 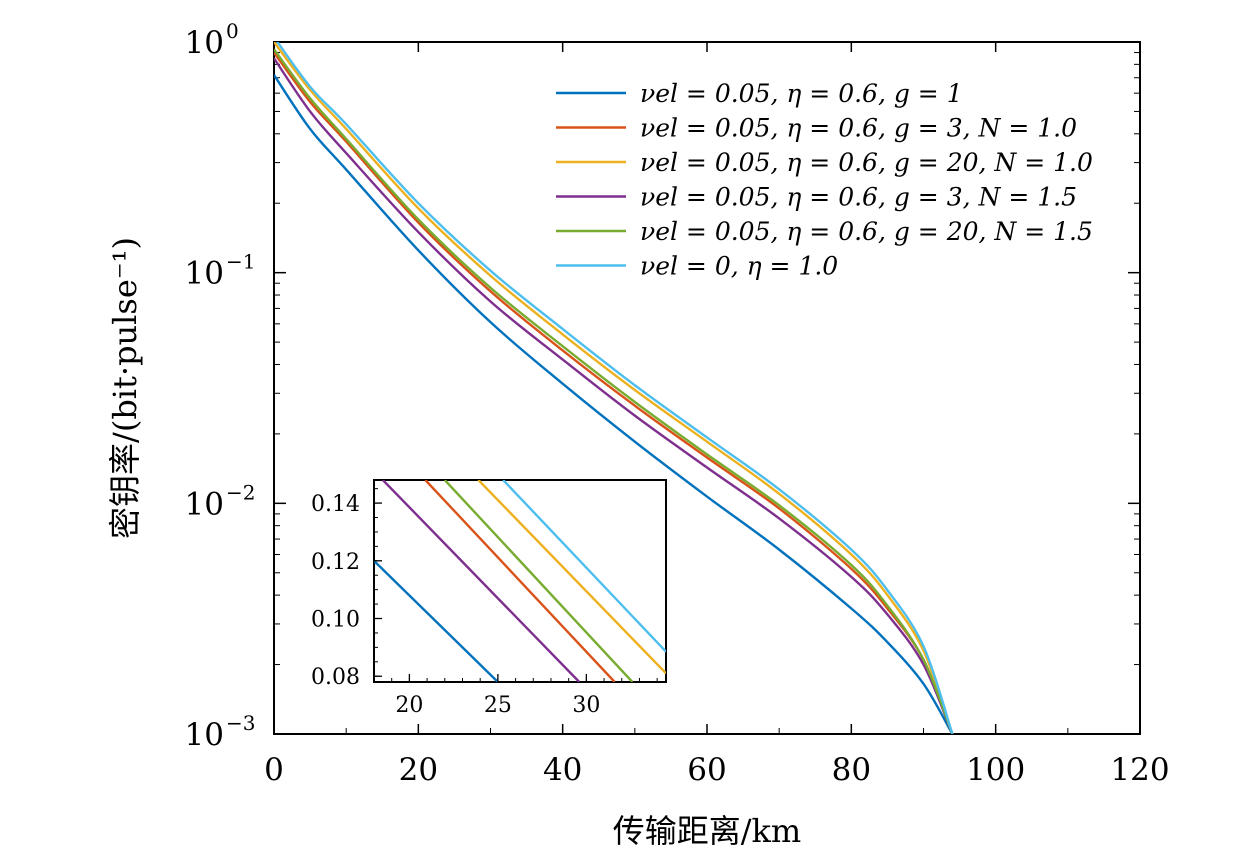 What do you see at coordinates (706, 770) in the screenshot?
I see `x-tick-label: 60` at bounding box center [706, 770].